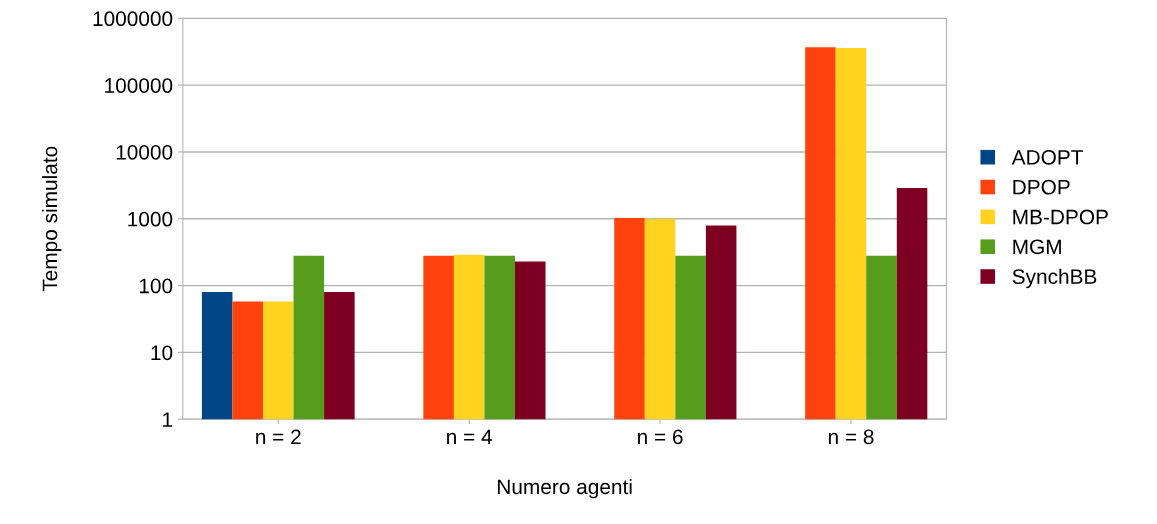  I want to click on y-tick-label: 1000, so click(150, 219).